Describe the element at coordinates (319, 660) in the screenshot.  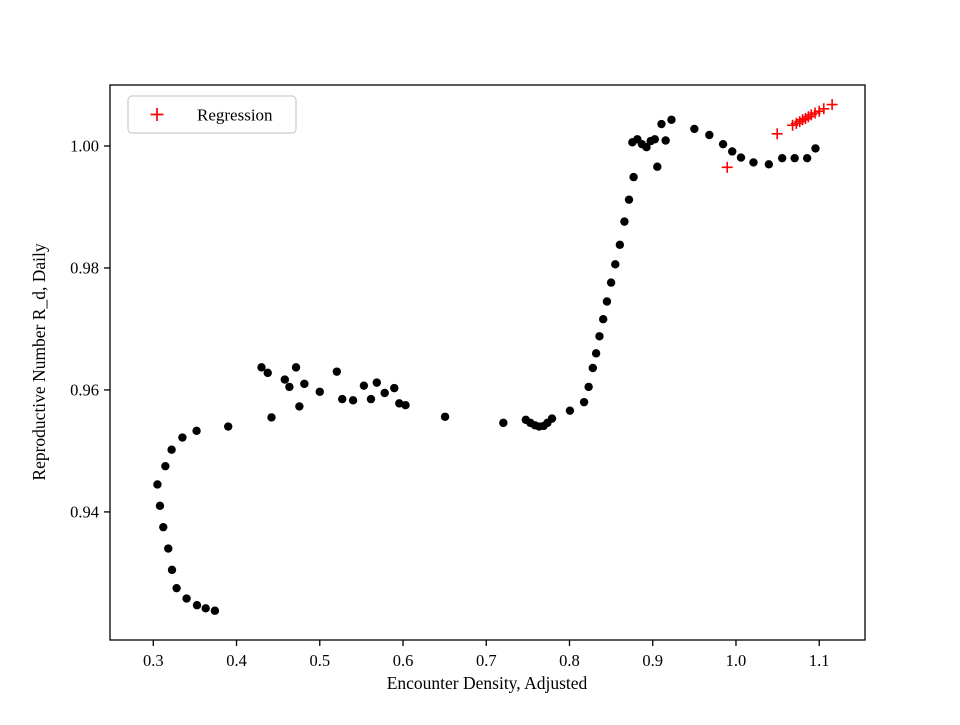
I see `x-tick-label: 0.5` at that location.